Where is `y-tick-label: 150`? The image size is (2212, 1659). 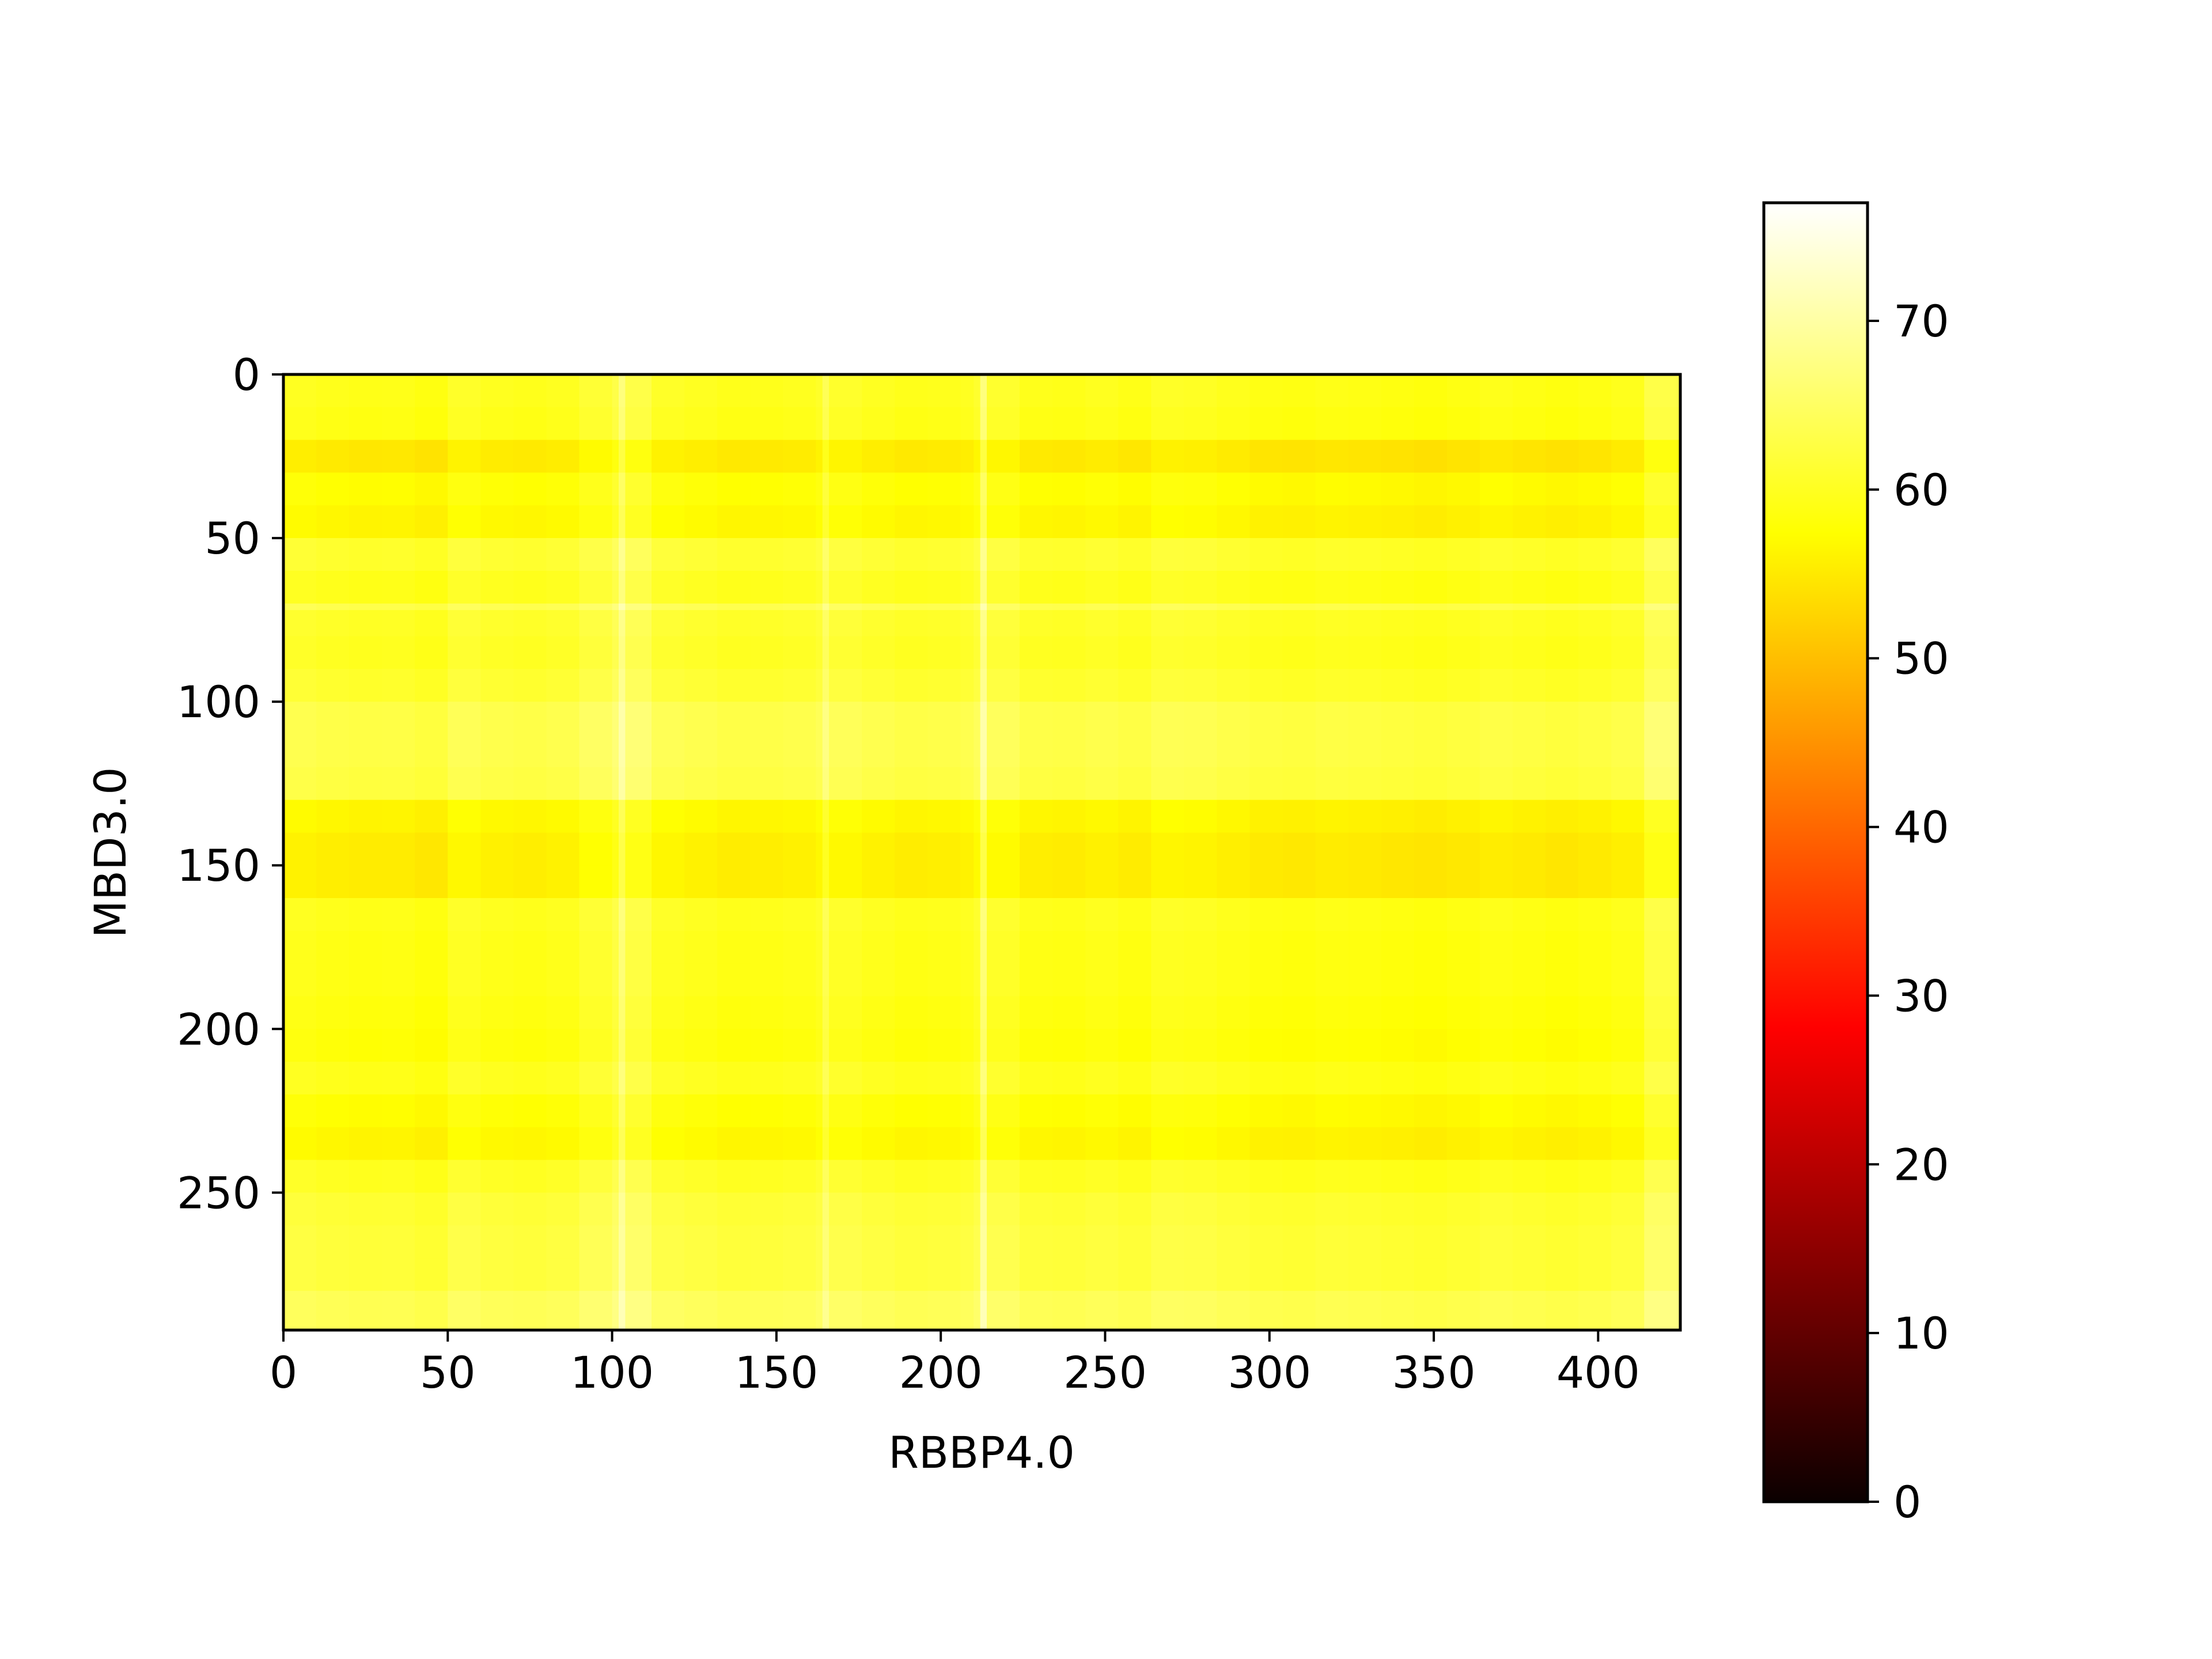 y-tick-label: 150 is located at coordinates (218, 865).